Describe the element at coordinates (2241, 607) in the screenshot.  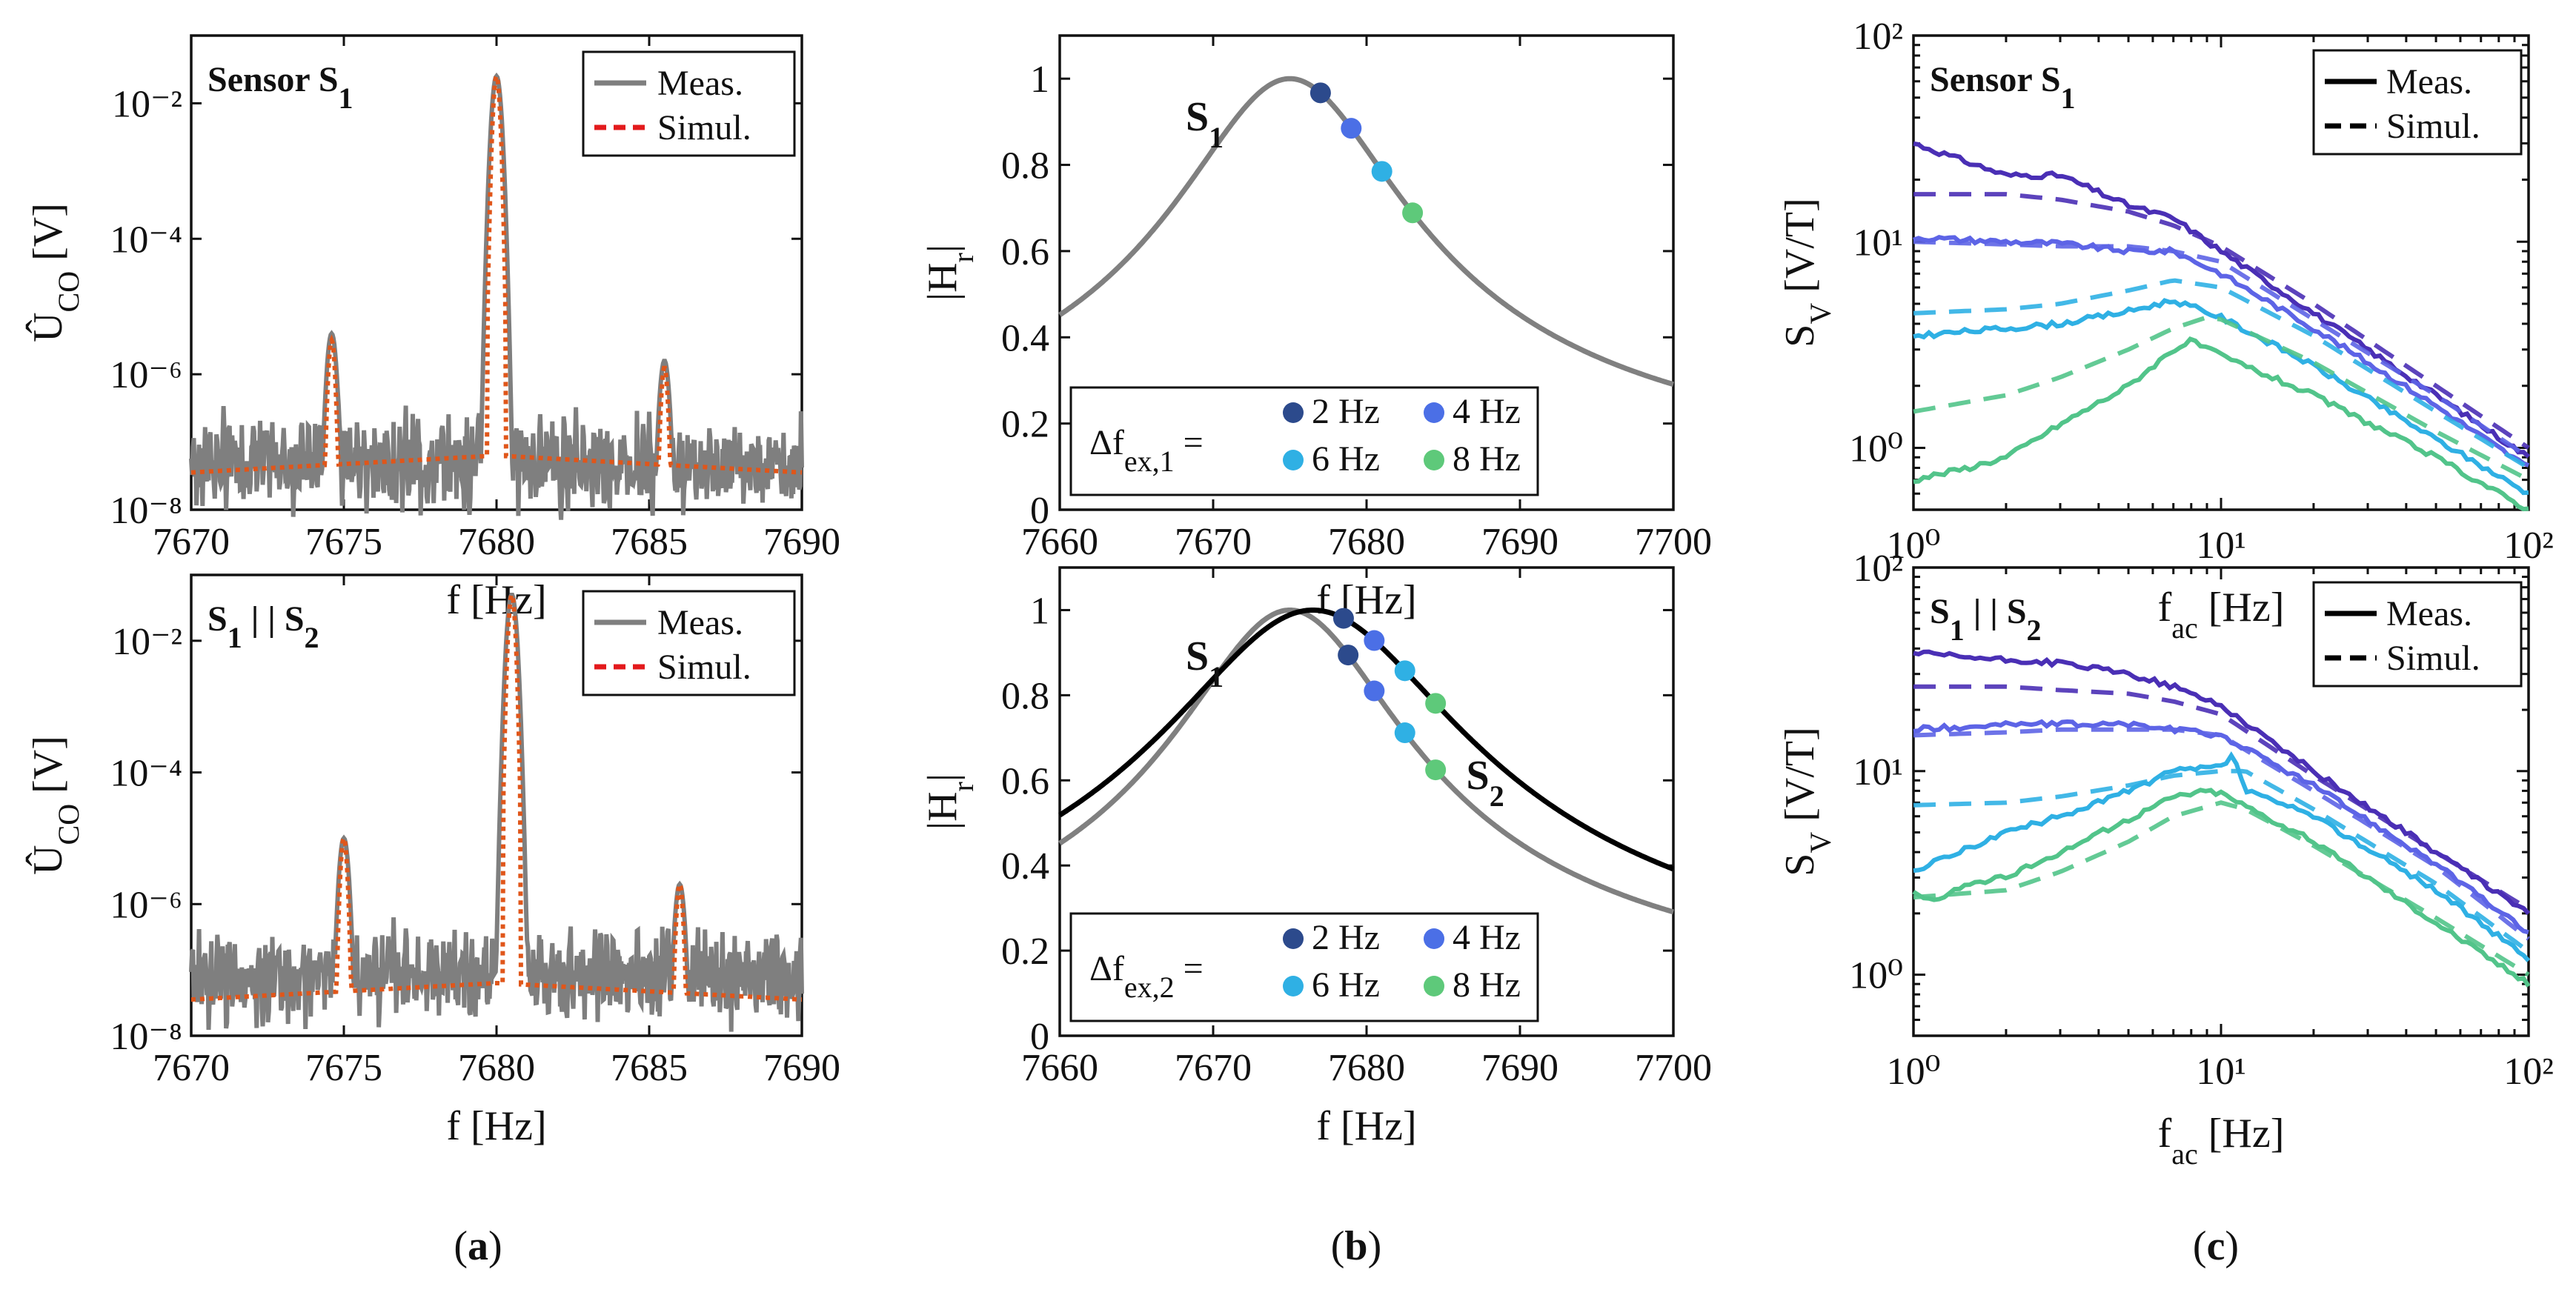
I see `x-axis-label-part: [Hz]` at that location.